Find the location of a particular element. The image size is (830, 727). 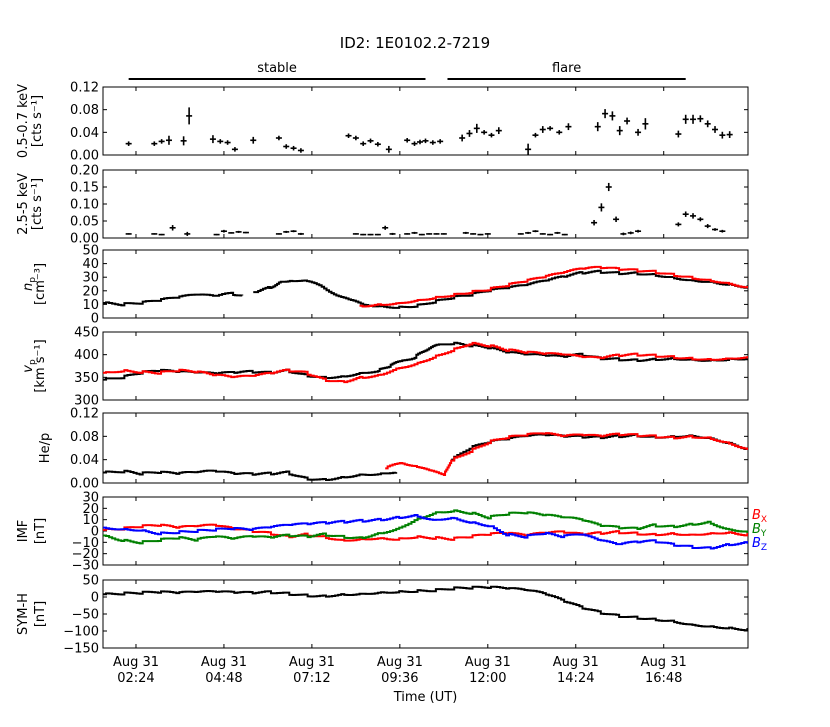

plot-area-hep is located at coordinates (425, 457).